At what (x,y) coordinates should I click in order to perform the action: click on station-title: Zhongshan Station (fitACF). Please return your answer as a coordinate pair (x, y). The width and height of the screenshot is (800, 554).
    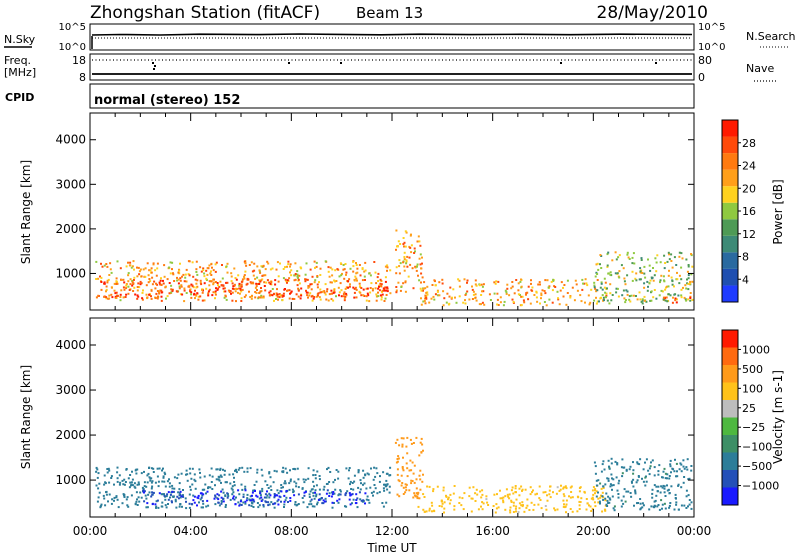
    Looking at the image, I should click on (205, 13).